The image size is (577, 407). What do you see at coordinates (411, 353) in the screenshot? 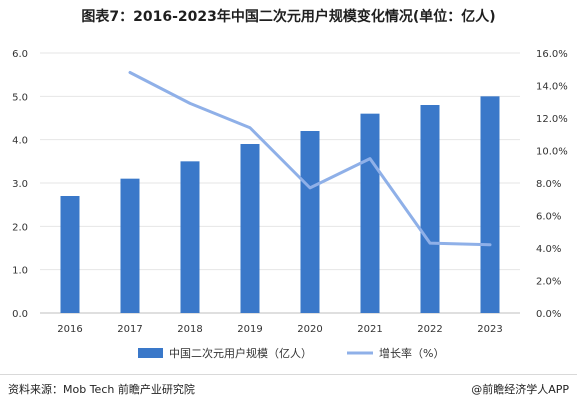
I see `legend-label-line: 增长率（%）` at bounding box center [411, 353].